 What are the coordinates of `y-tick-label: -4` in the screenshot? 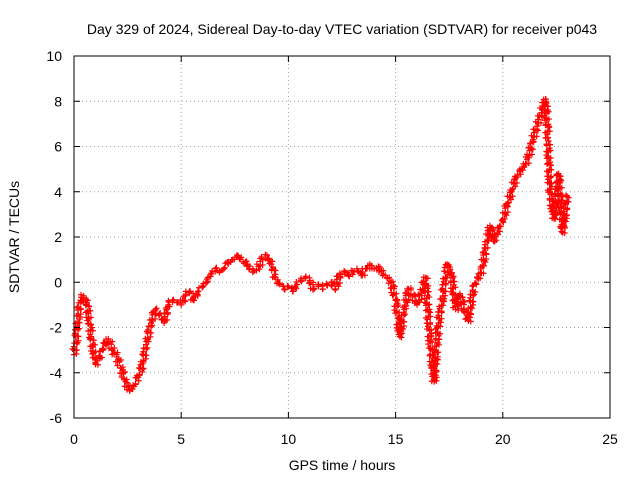 It's located at (56, 373).